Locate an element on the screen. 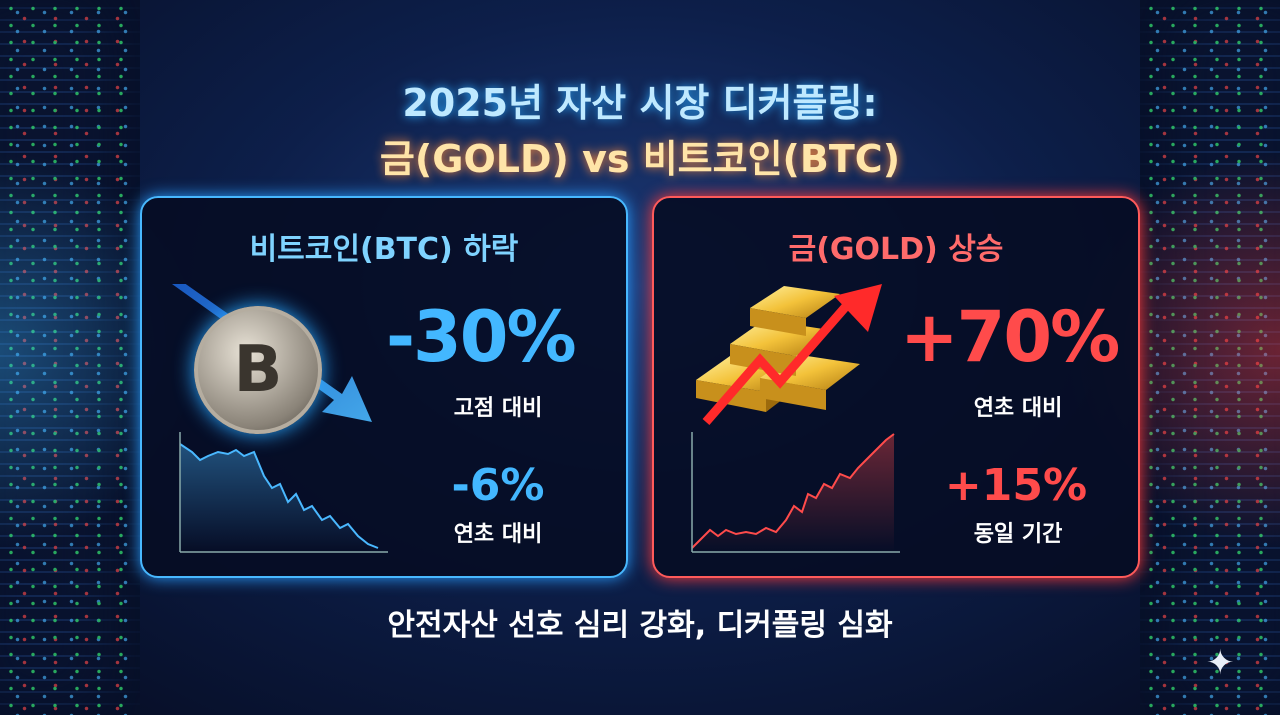 The width and height of the screenshot is (1280, 715). btc-main-label: 고점 대비 is located at coordinates (498, 408).